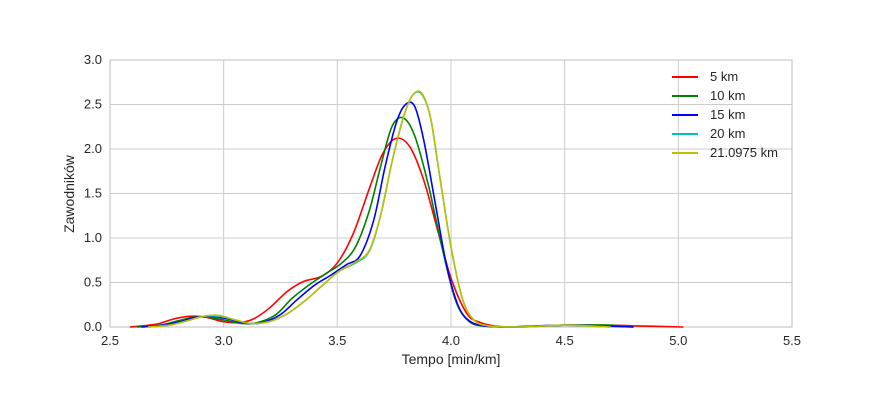  I want to click on y-tick-label: 3.0, so click(93, 59).